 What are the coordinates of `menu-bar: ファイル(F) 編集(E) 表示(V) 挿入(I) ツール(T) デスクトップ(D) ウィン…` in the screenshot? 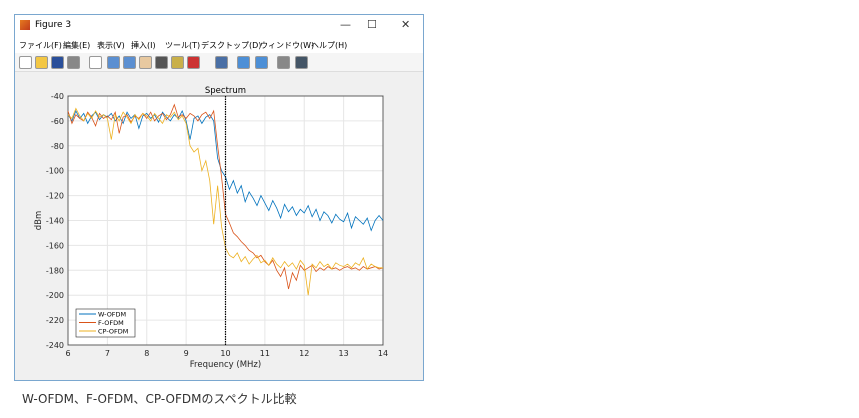 It's located at (219, 45).